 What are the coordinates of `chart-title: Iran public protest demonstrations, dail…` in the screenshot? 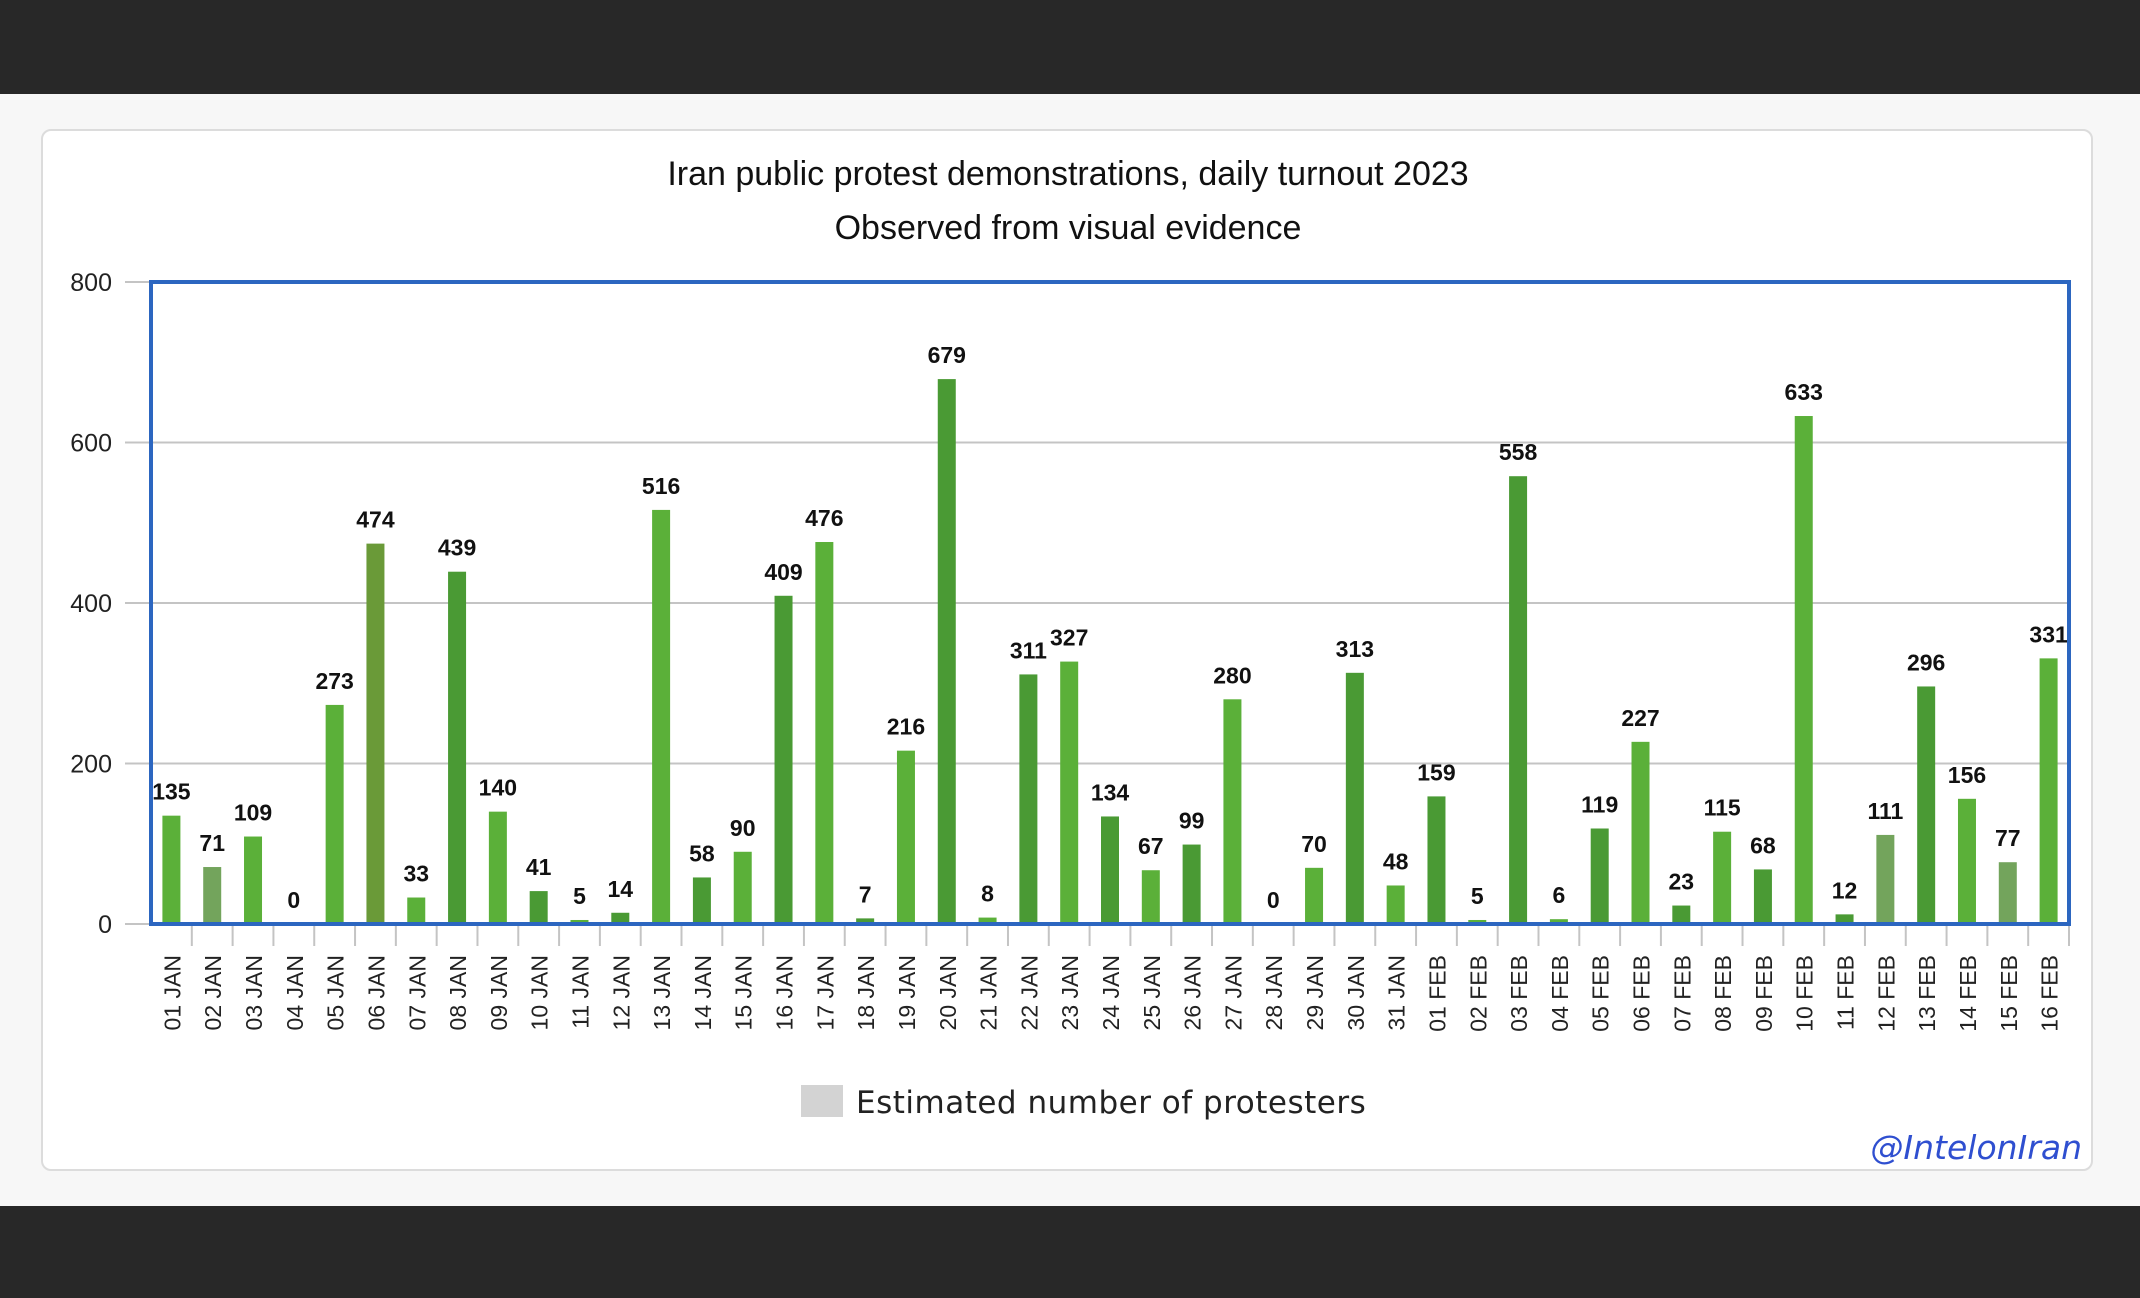 It's located at (1067, 174).